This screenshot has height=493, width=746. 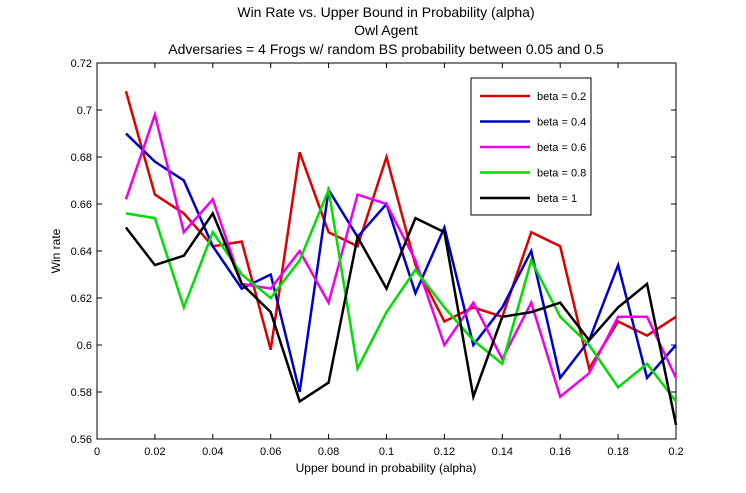 I want to click on x-tick-label: 0.06, so click(x=270, y=452).